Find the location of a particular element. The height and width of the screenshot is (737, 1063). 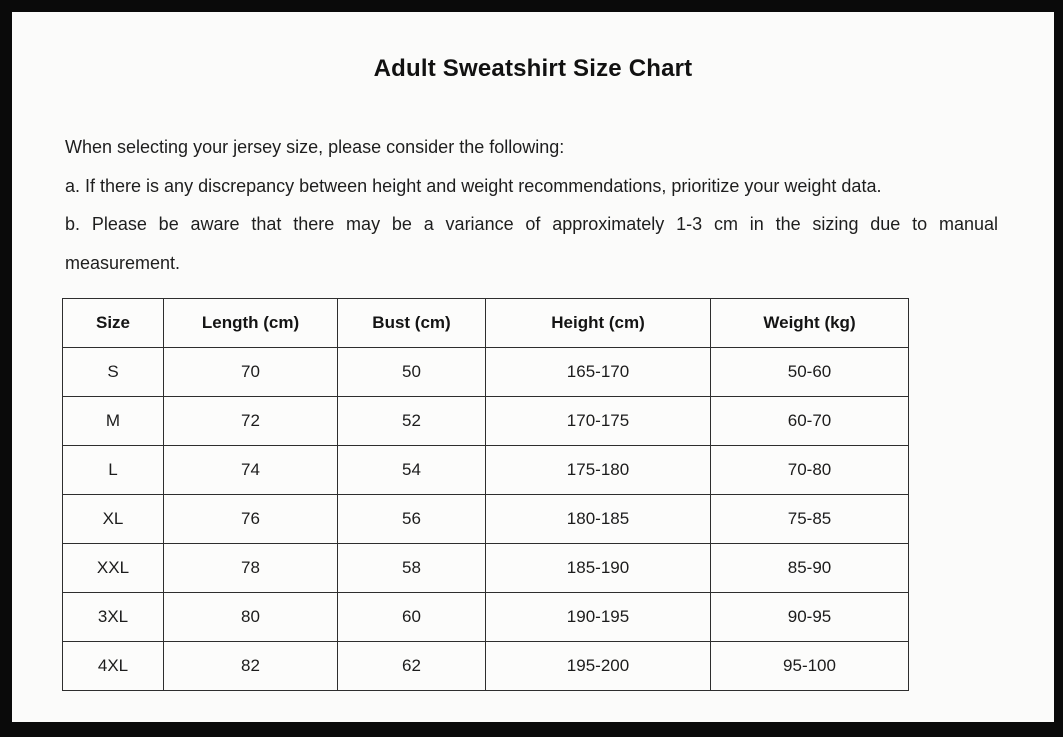

table-row: XXL 78 58 185-190 85-90 is located at coordinates (485, 568).